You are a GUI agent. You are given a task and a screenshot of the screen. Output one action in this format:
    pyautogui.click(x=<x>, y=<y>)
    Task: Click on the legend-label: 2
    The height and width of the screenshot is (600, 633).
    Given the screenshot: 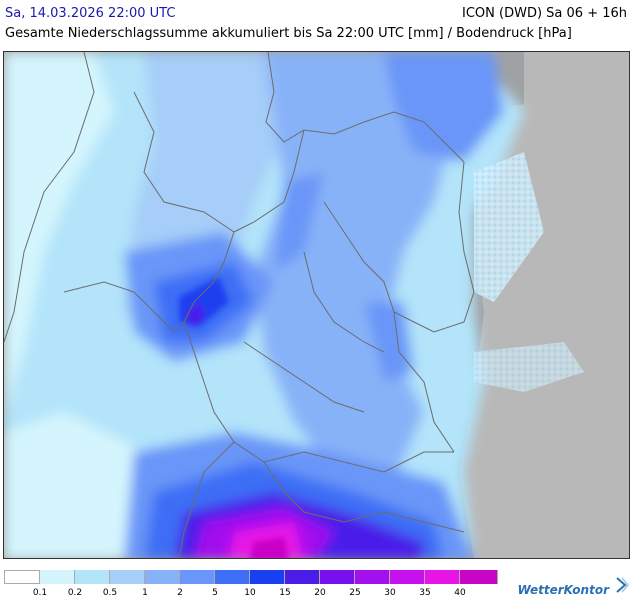 What is the action you would take?
    pyautogui.click(x=180, y=593)
    